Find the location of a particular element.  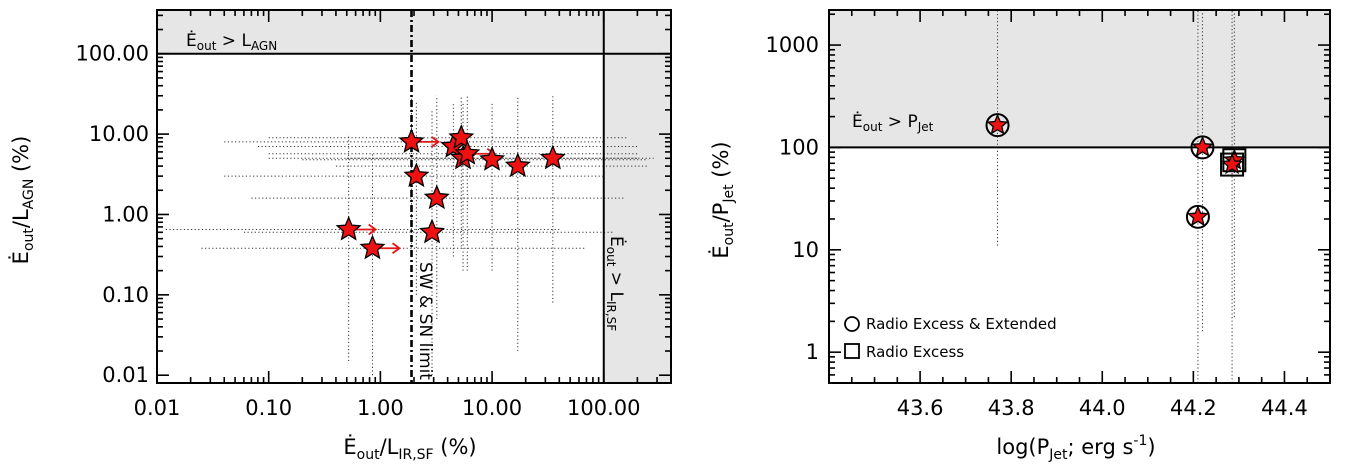

x-tick-label: 43.6 is located at coordinates (920, 408).